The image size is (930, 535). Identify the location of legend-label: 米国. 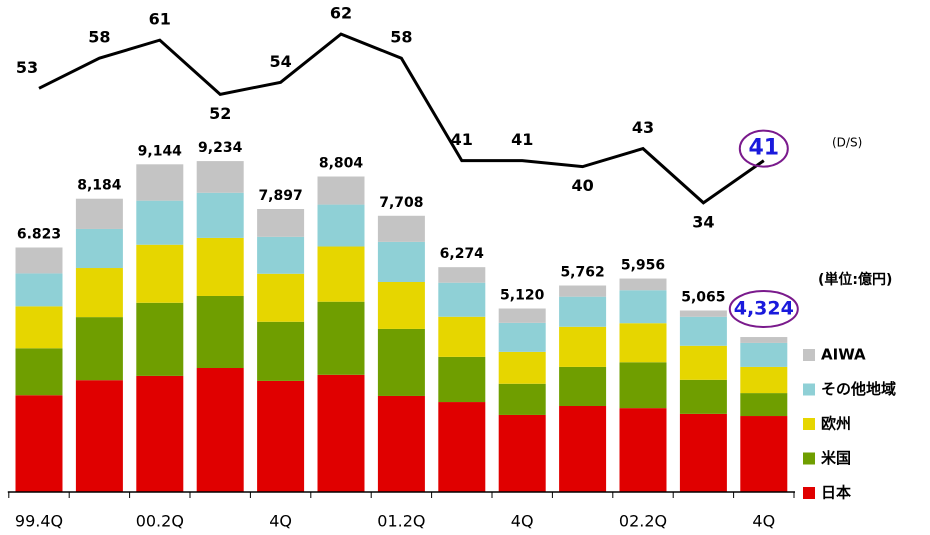
(836, 458).